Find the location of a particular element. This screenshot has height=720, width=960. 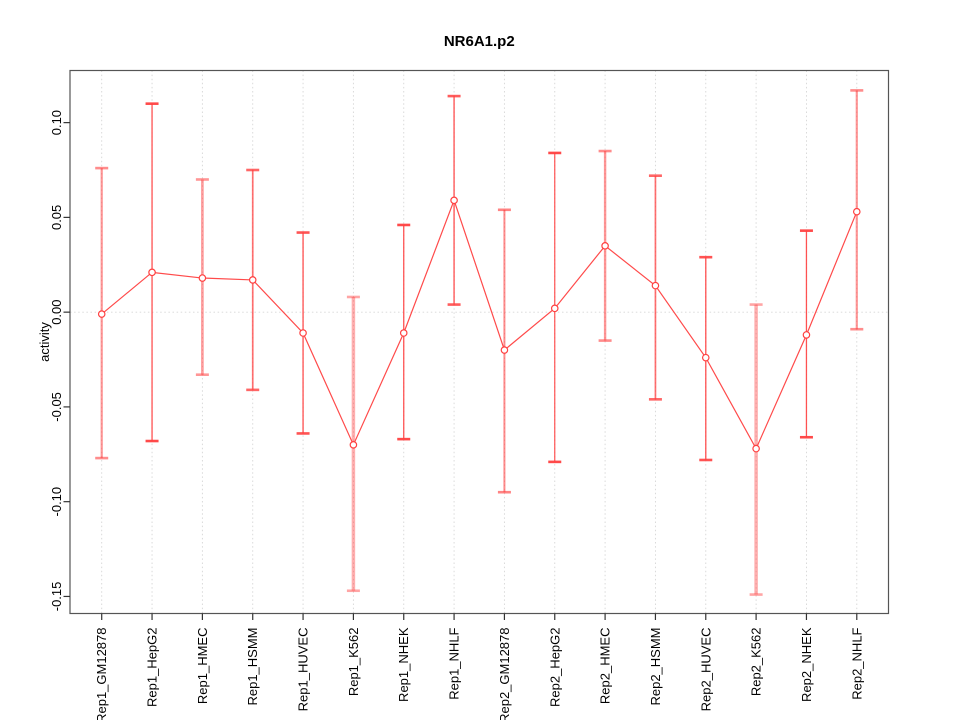

y-tick-label: -0.10 is located at coordinates (56, 502).